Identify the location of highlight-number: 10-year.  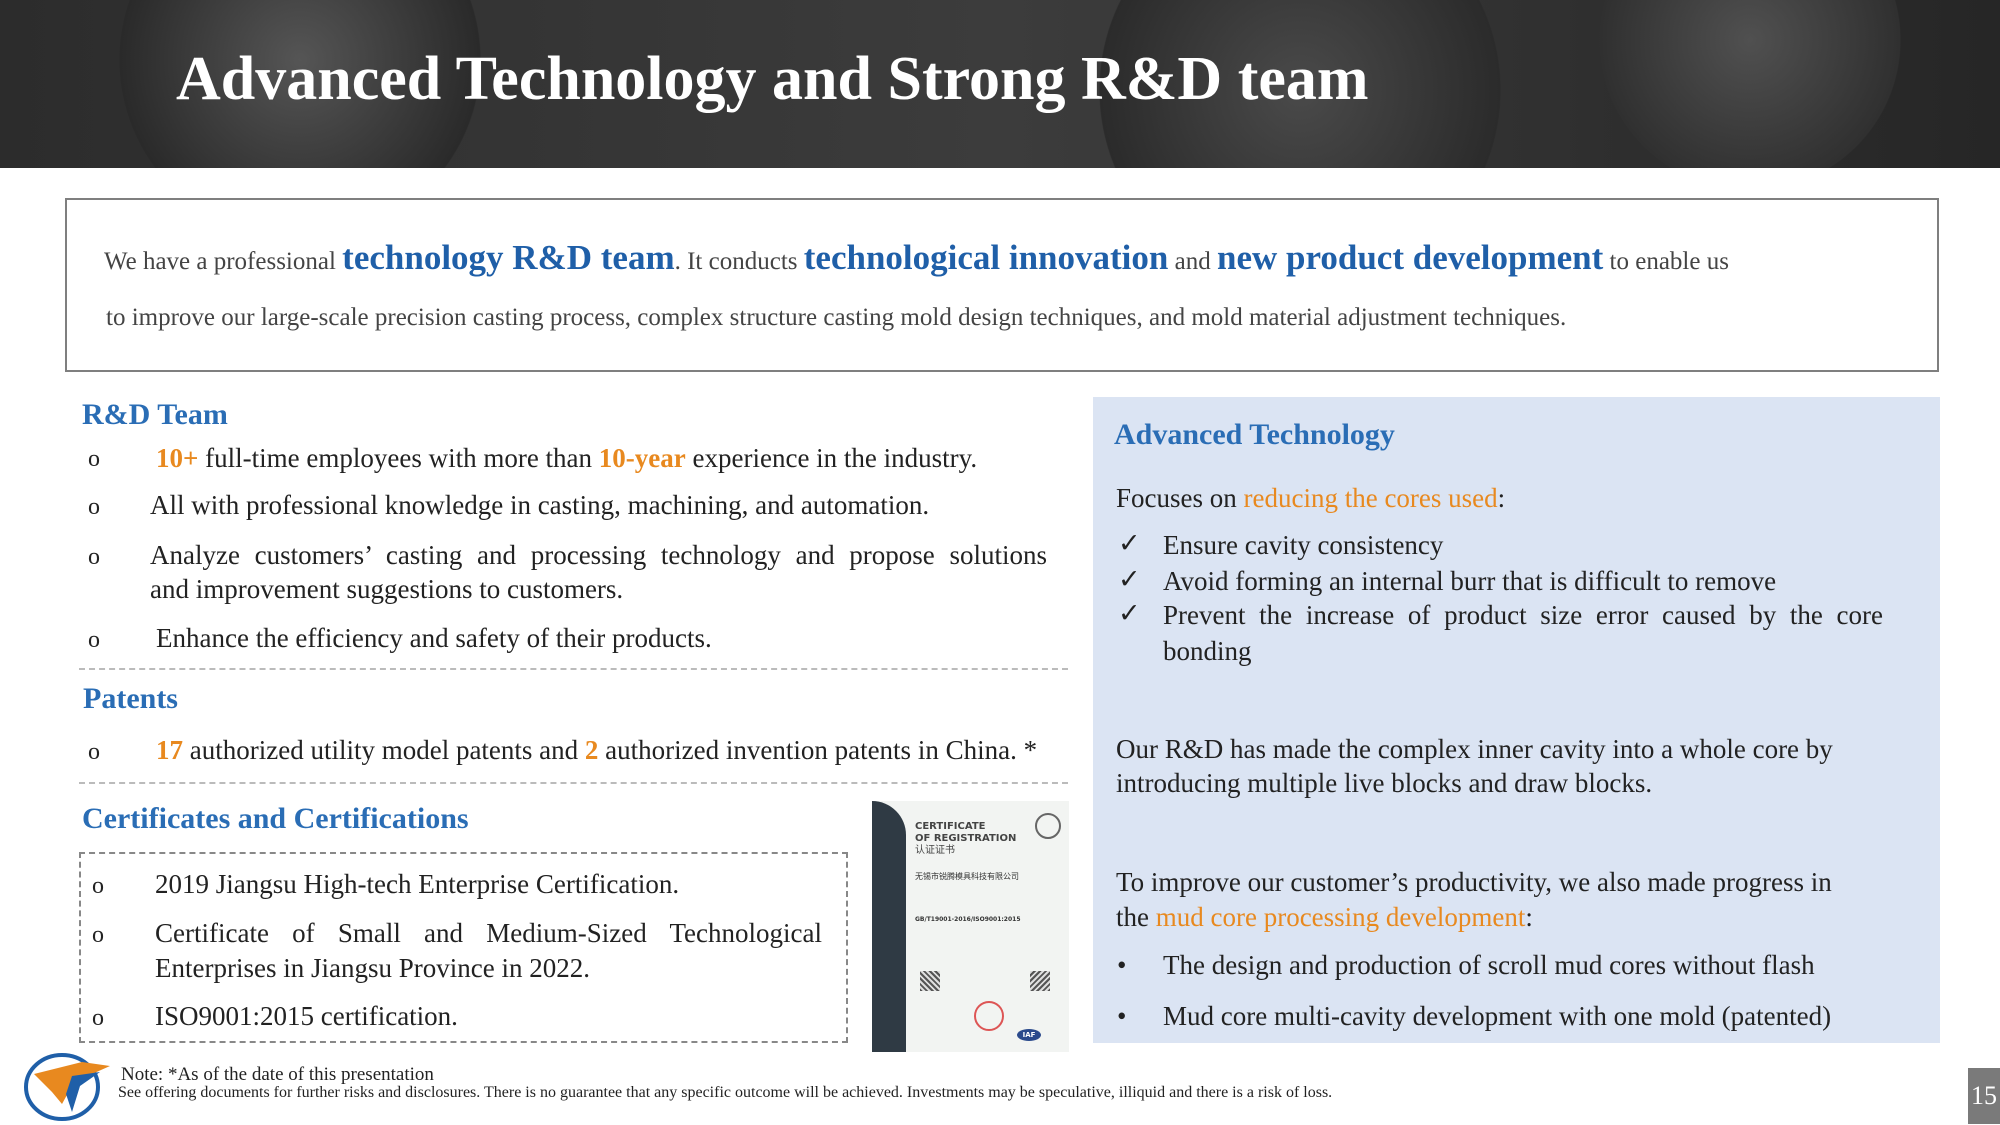
(642, 458).